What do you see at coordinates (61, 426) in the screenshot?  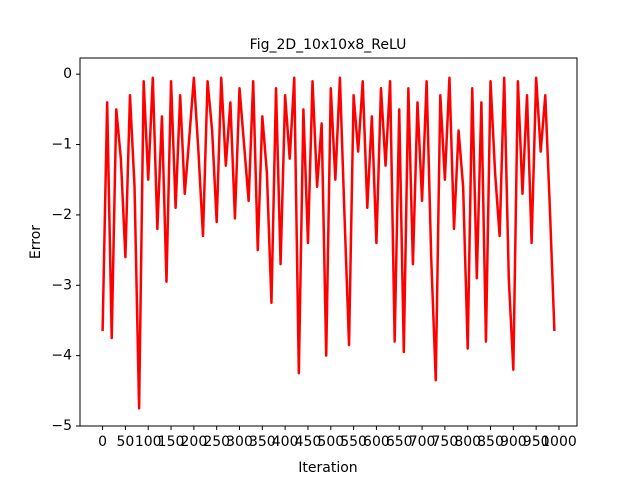 I see `y-tick-label: −5` at bounding box center [61, 426].